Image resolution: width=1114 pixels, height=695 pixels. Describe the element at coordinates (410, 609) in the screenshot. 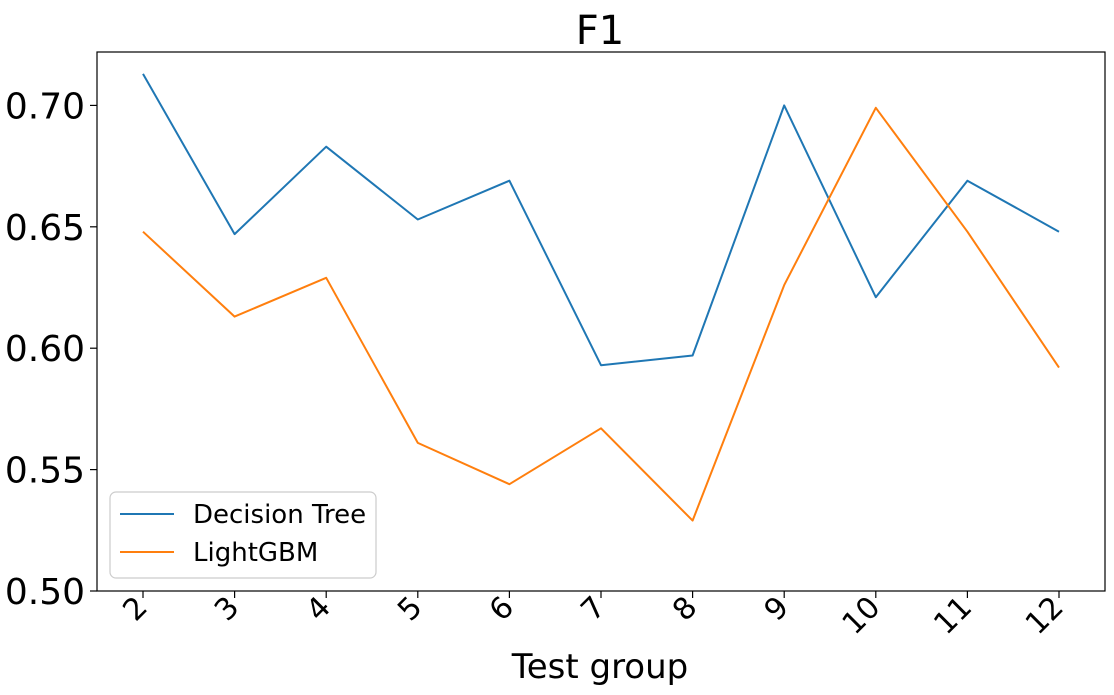

I see `x-tick-label: 5` at that location.